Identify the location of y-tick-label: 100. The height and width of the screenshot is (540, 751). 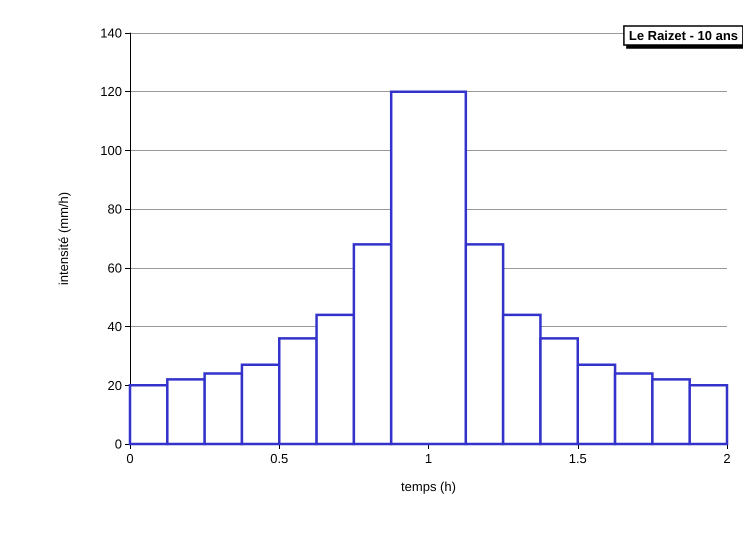
(111, 150).